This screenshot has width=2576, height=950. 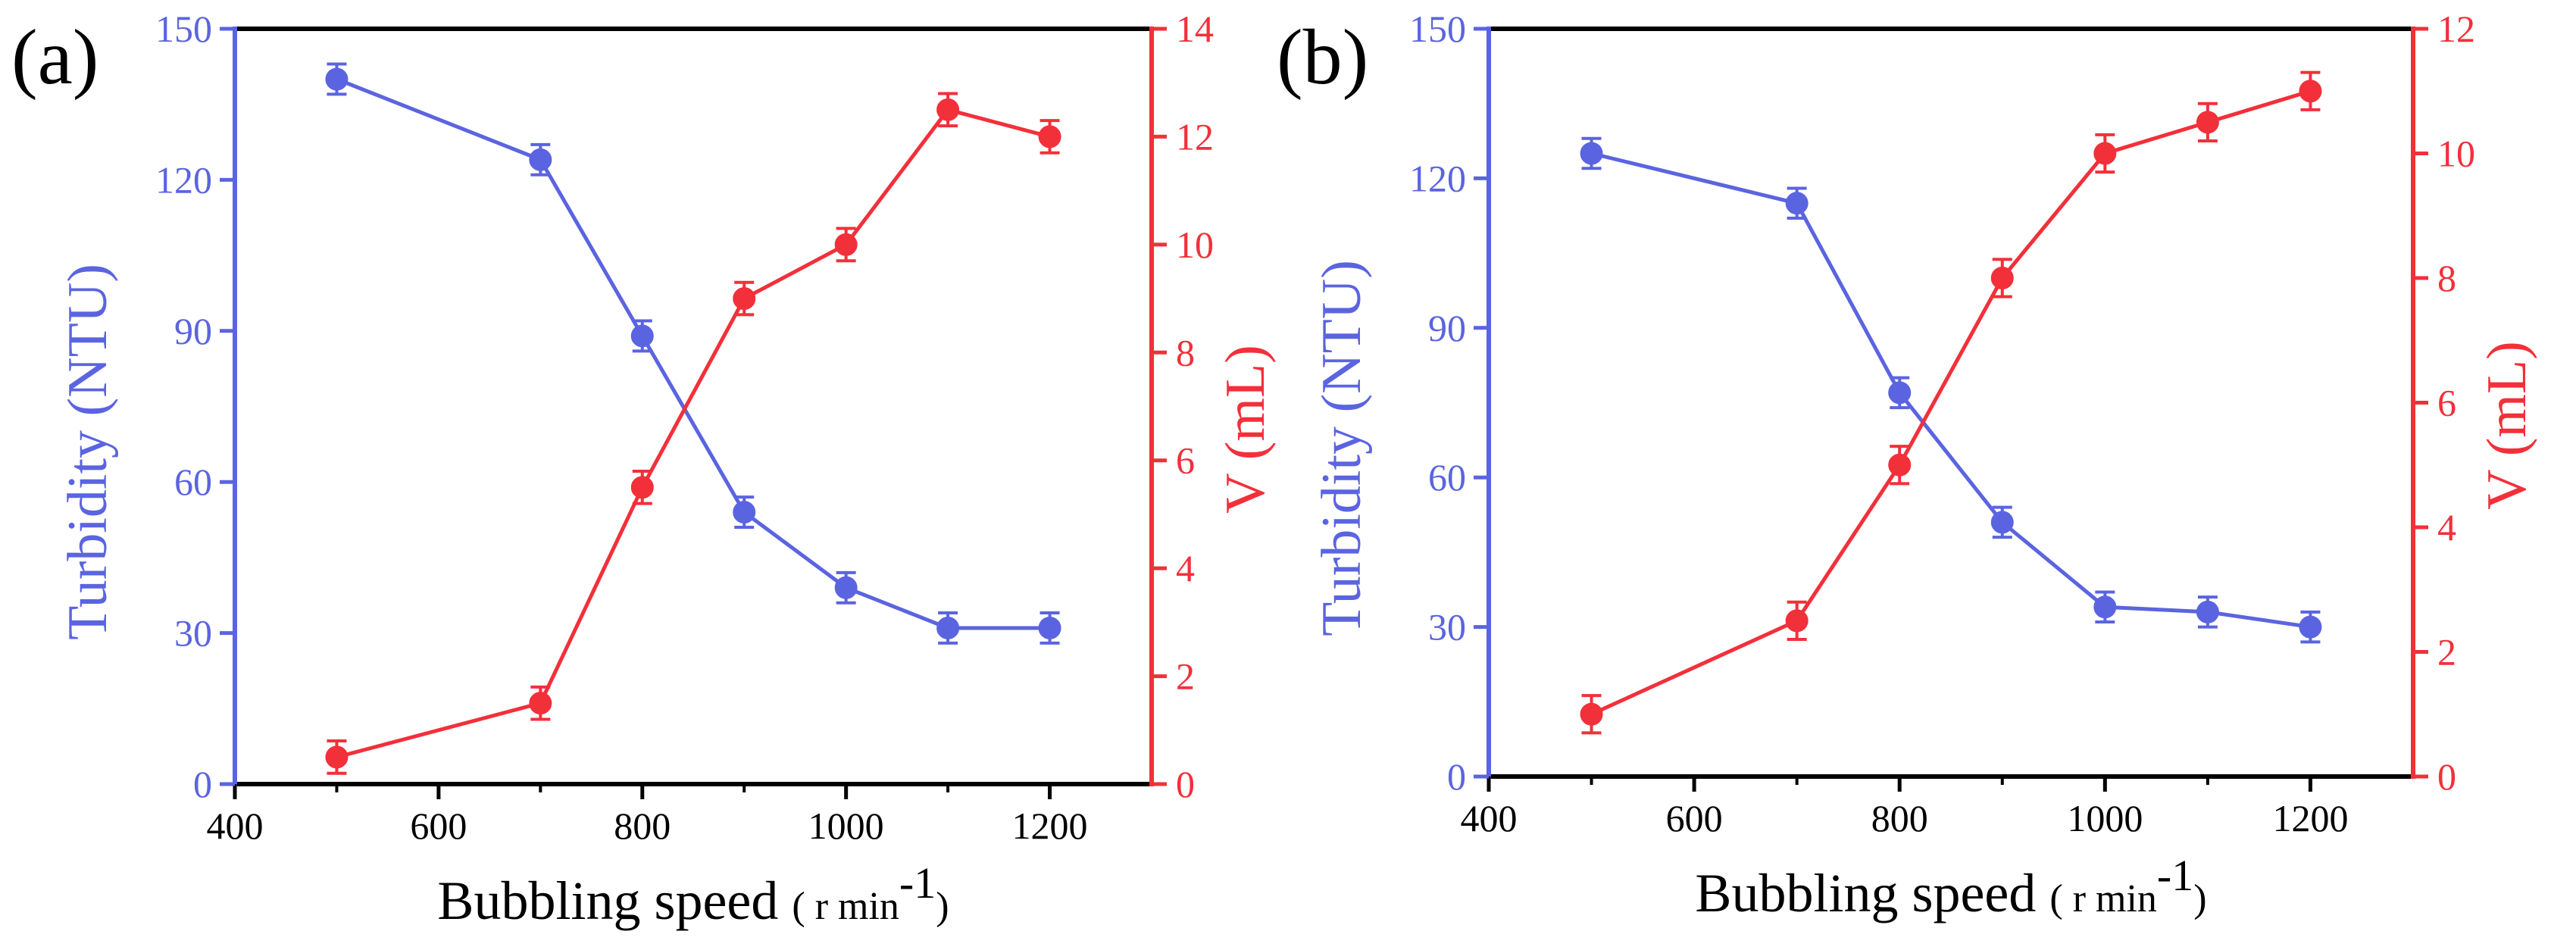 I want to click on panel-label: (a), so click(x=54, y=58).